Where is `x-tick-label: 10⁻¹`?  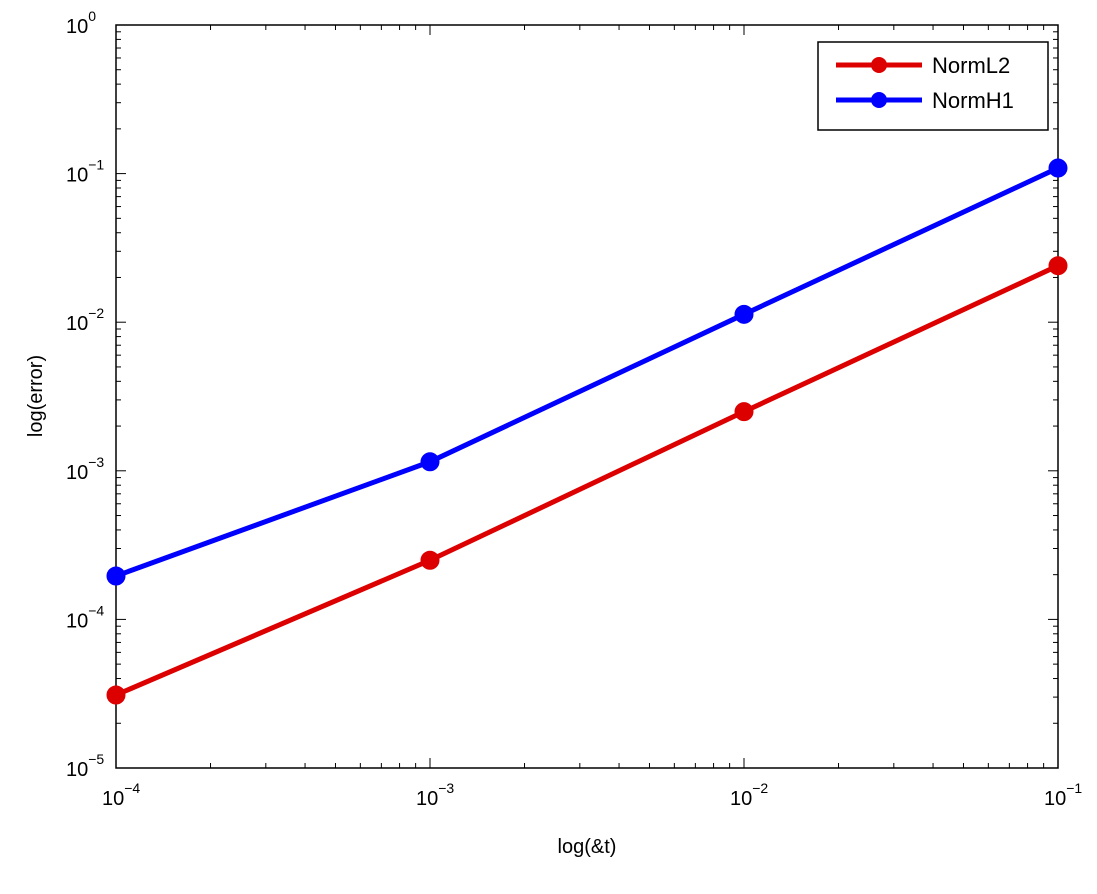 x-tick-label: 10⁻¹ is located at coordinates (1063, 795).